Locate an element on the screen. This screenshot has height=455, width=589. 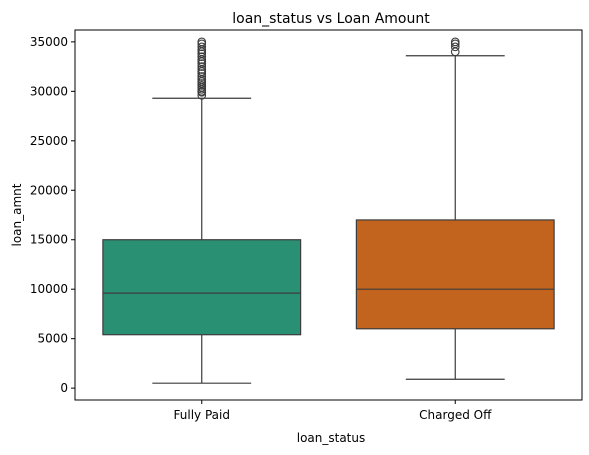
y-axis-label: loan_amnt is located at coordinates (17, 214).